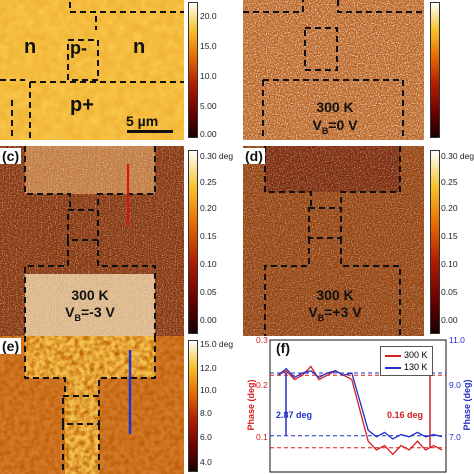 The width and height of the screenshot is (474, 474). What do you see at coordinates (30, 47) in the screenshot?
I see `region-n-left: n` at bounding box center [30, 47].